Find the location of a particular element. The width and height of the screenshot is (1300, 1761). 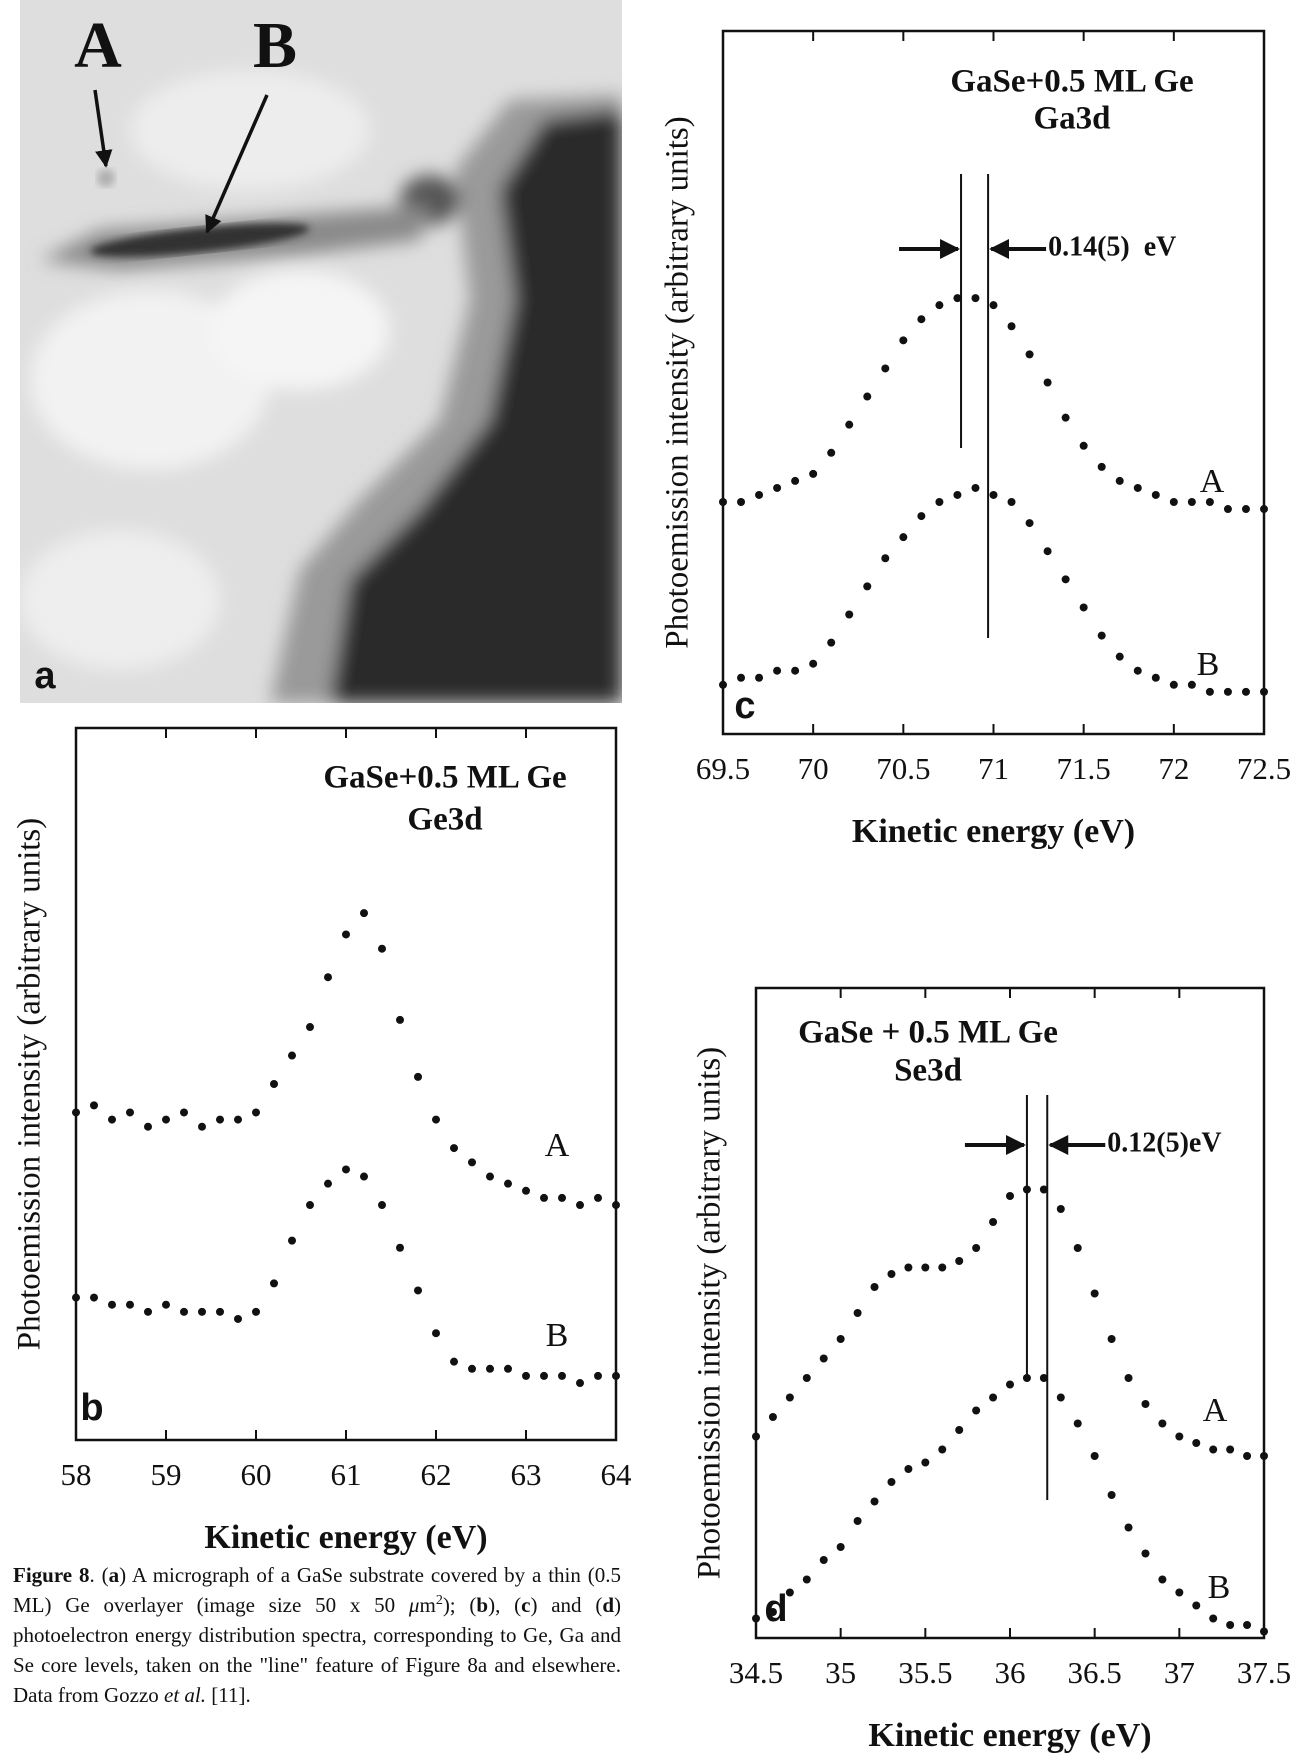

x-tick-label: 63 is located at coordinates (526, 1474).